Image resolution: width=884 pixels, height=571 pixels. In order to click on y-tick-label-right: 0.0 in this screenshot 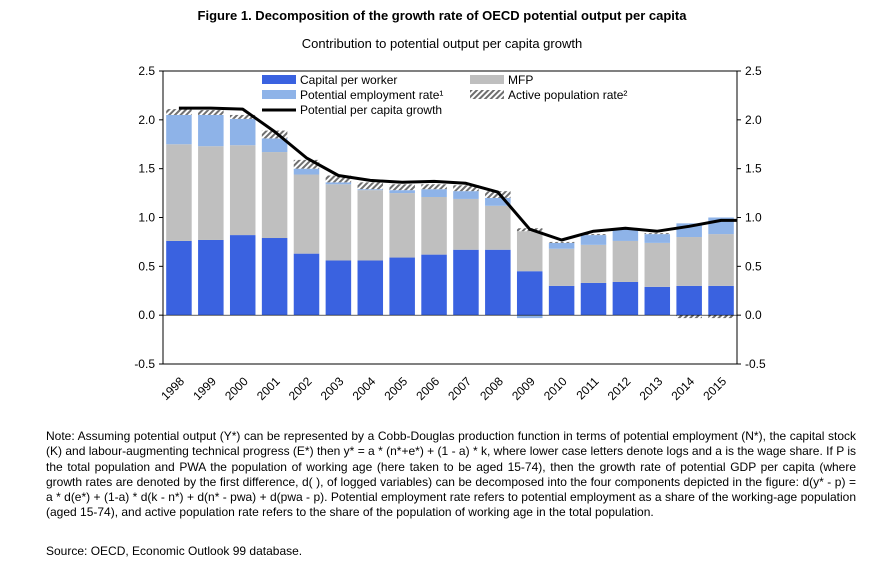, I will do `click(753, 315)`.